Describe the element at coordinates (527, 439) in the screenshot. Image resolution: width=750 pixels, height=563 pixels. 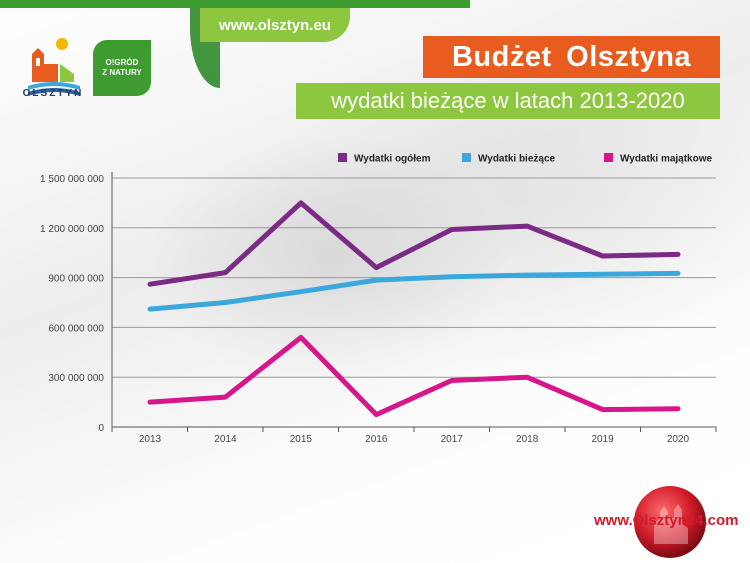
I see `x-tick-label: 2018` at that location.